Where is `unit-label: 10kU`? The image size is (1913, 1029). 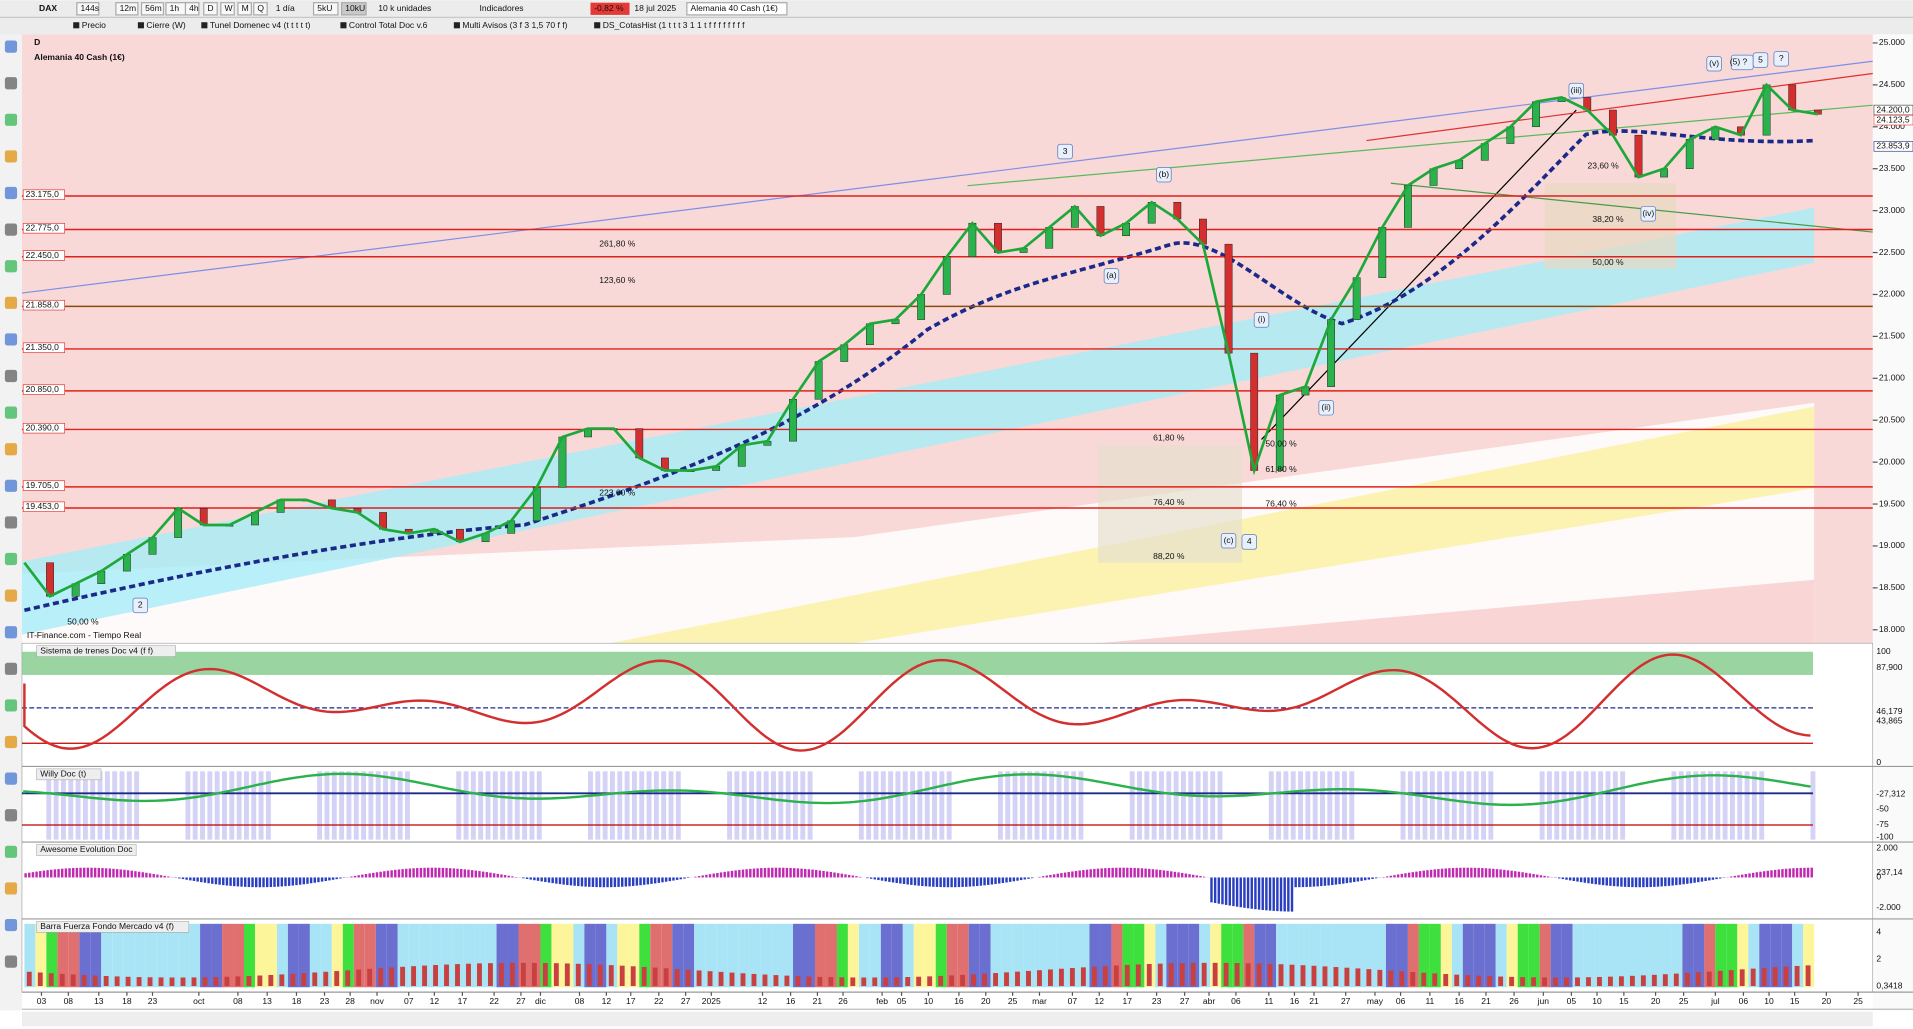
unit-label: 10kU is located at coordinates (355, 8).